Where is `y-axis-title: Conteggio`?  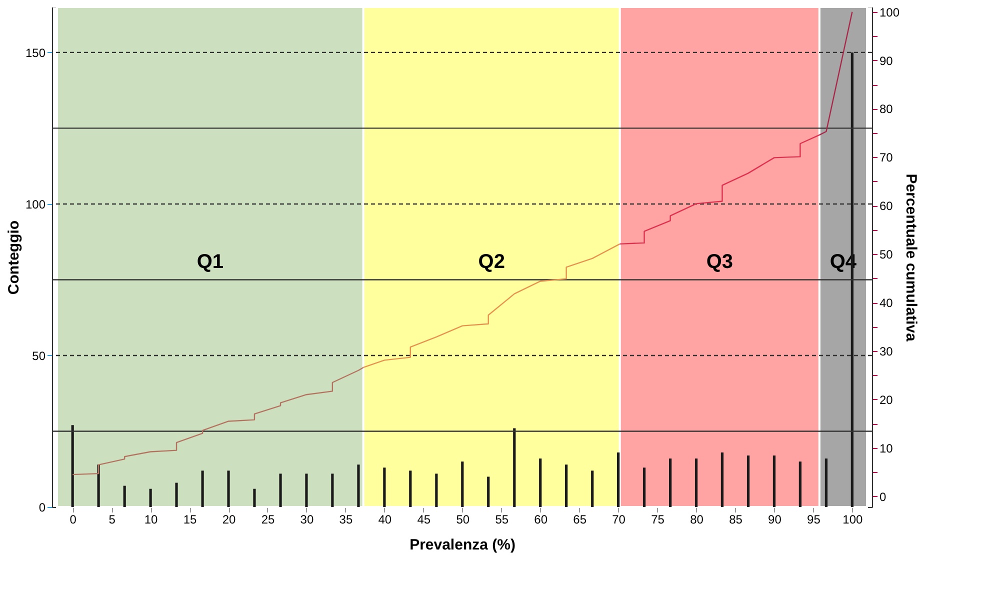 y-axis-title: Conteggio is located at coordinates (13, 257).